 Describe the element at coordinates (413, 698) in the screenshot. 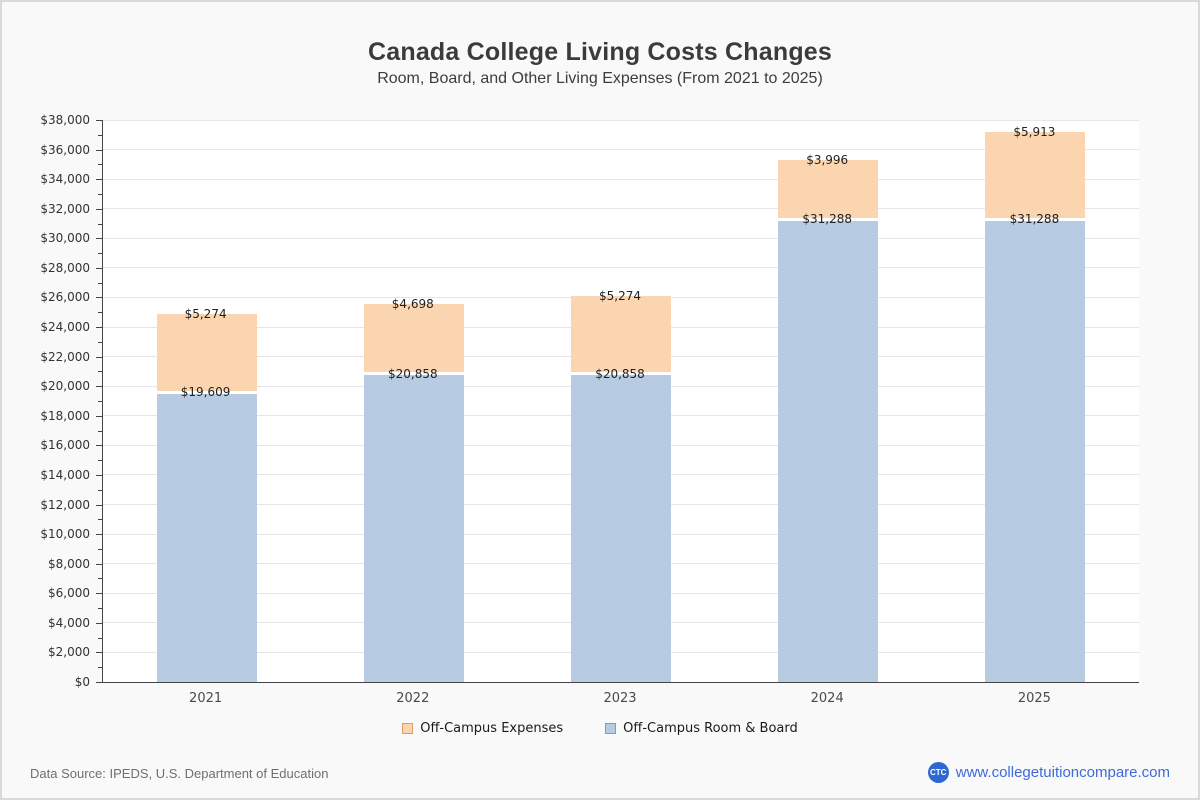

I see `x-axis-label: 2022` at that location.